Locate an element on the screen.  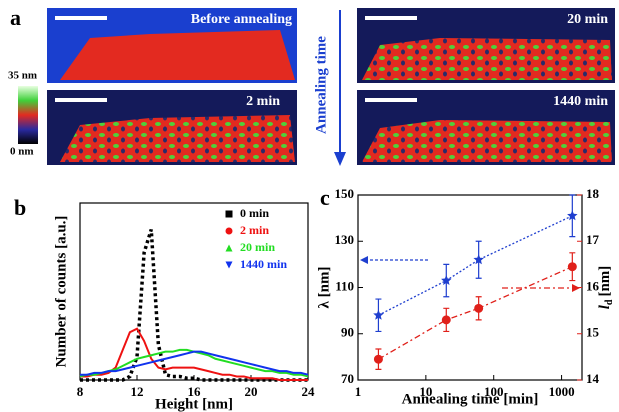
image-label: 1440 min is located at coordinates (580, 101).